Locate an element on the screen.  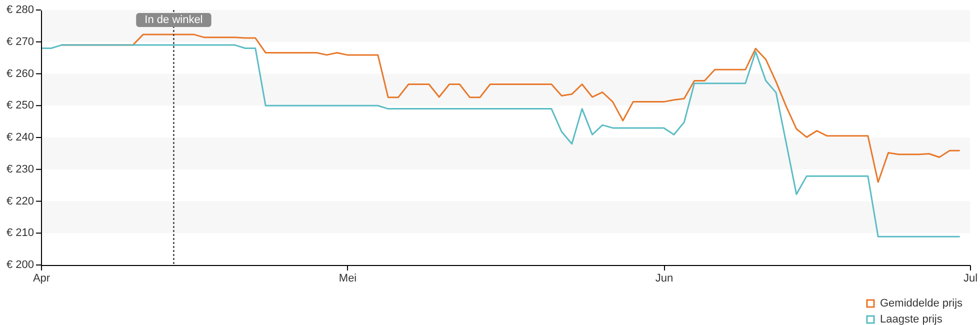
y-tick-label: € 280 is located at coordinates (20, 10).